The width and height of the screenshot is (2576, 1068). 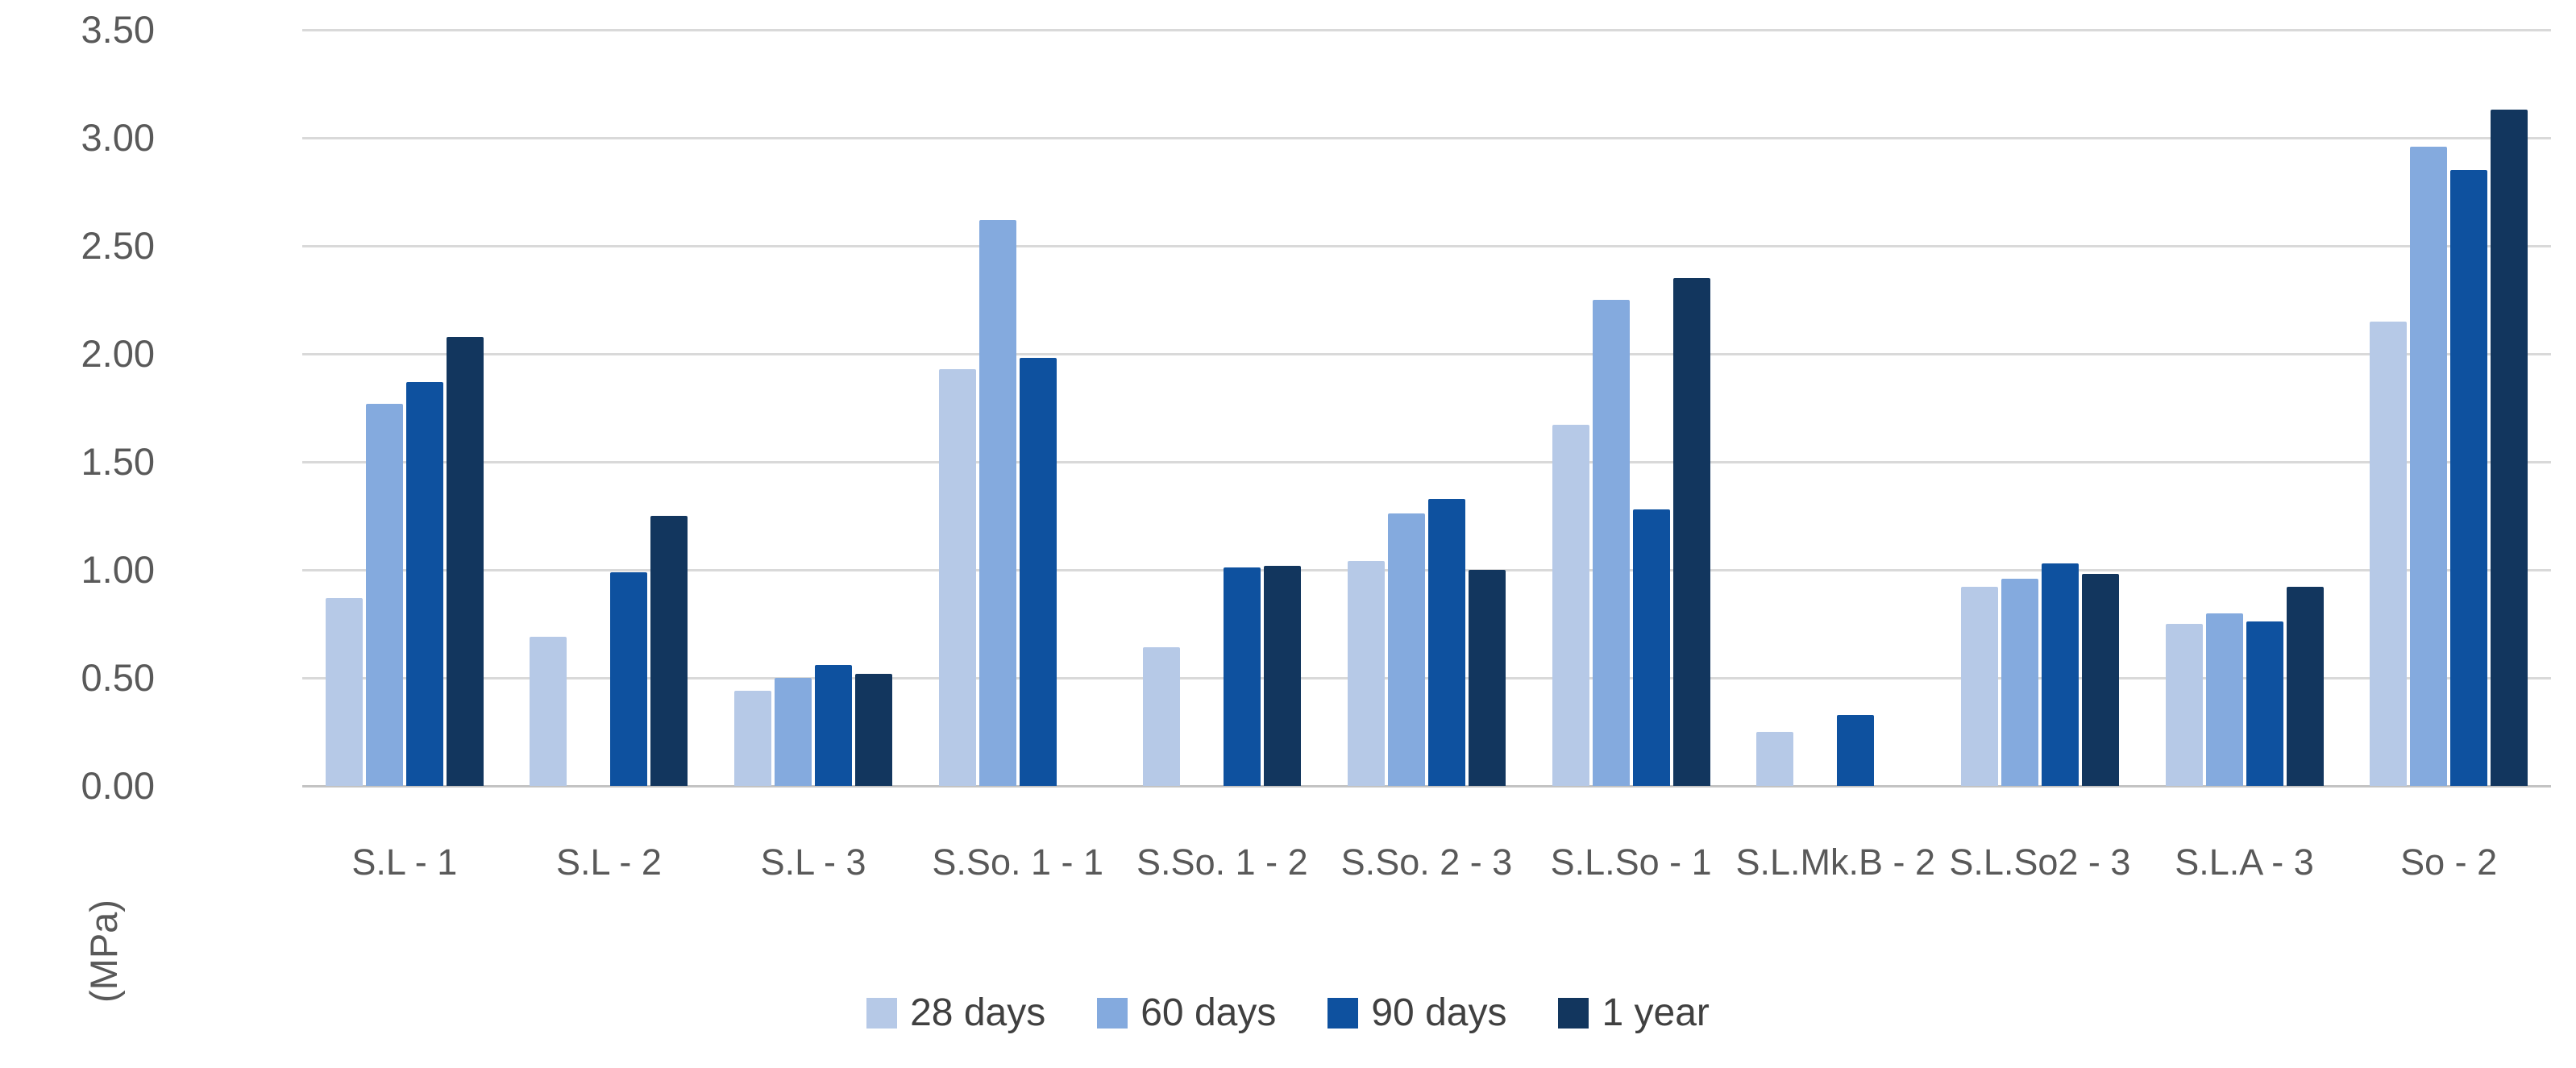 I want to click on y-axis-tick-label: 1.50, so click(x=118, y=462).